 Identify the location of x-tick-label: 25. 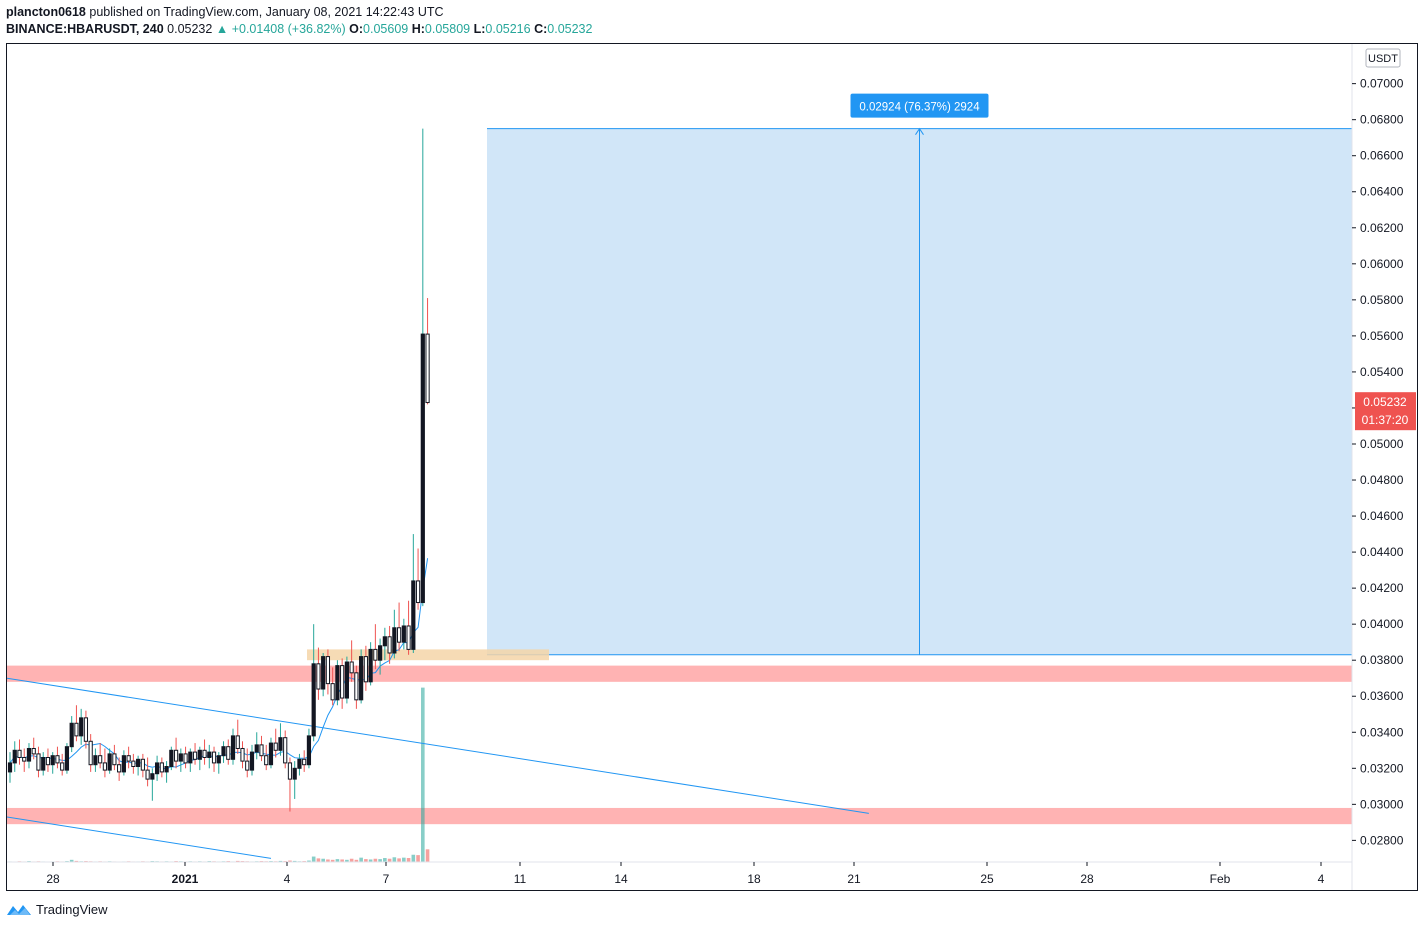
(987, 879).